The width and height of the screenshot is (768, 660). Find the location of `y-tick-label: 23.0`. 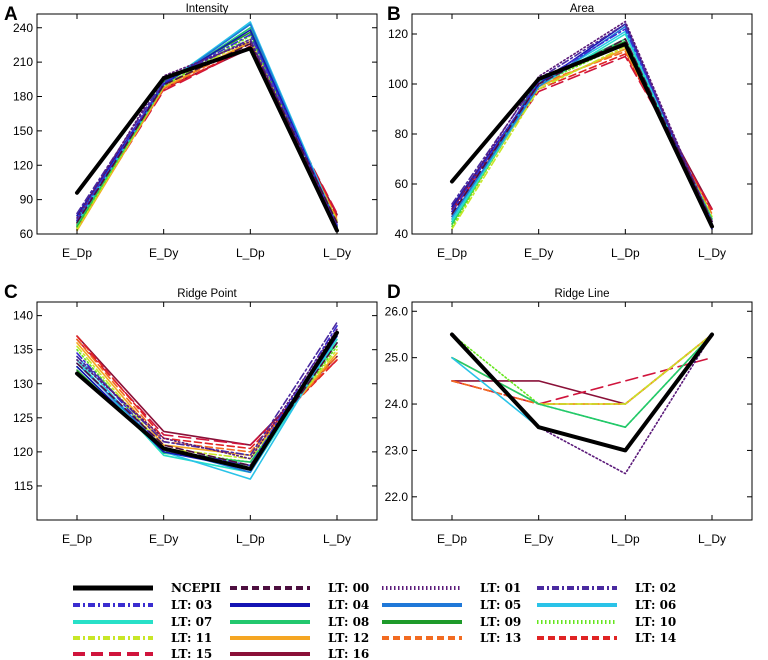

y-tick-label: 23.0 is located at coordinates (397, 450).